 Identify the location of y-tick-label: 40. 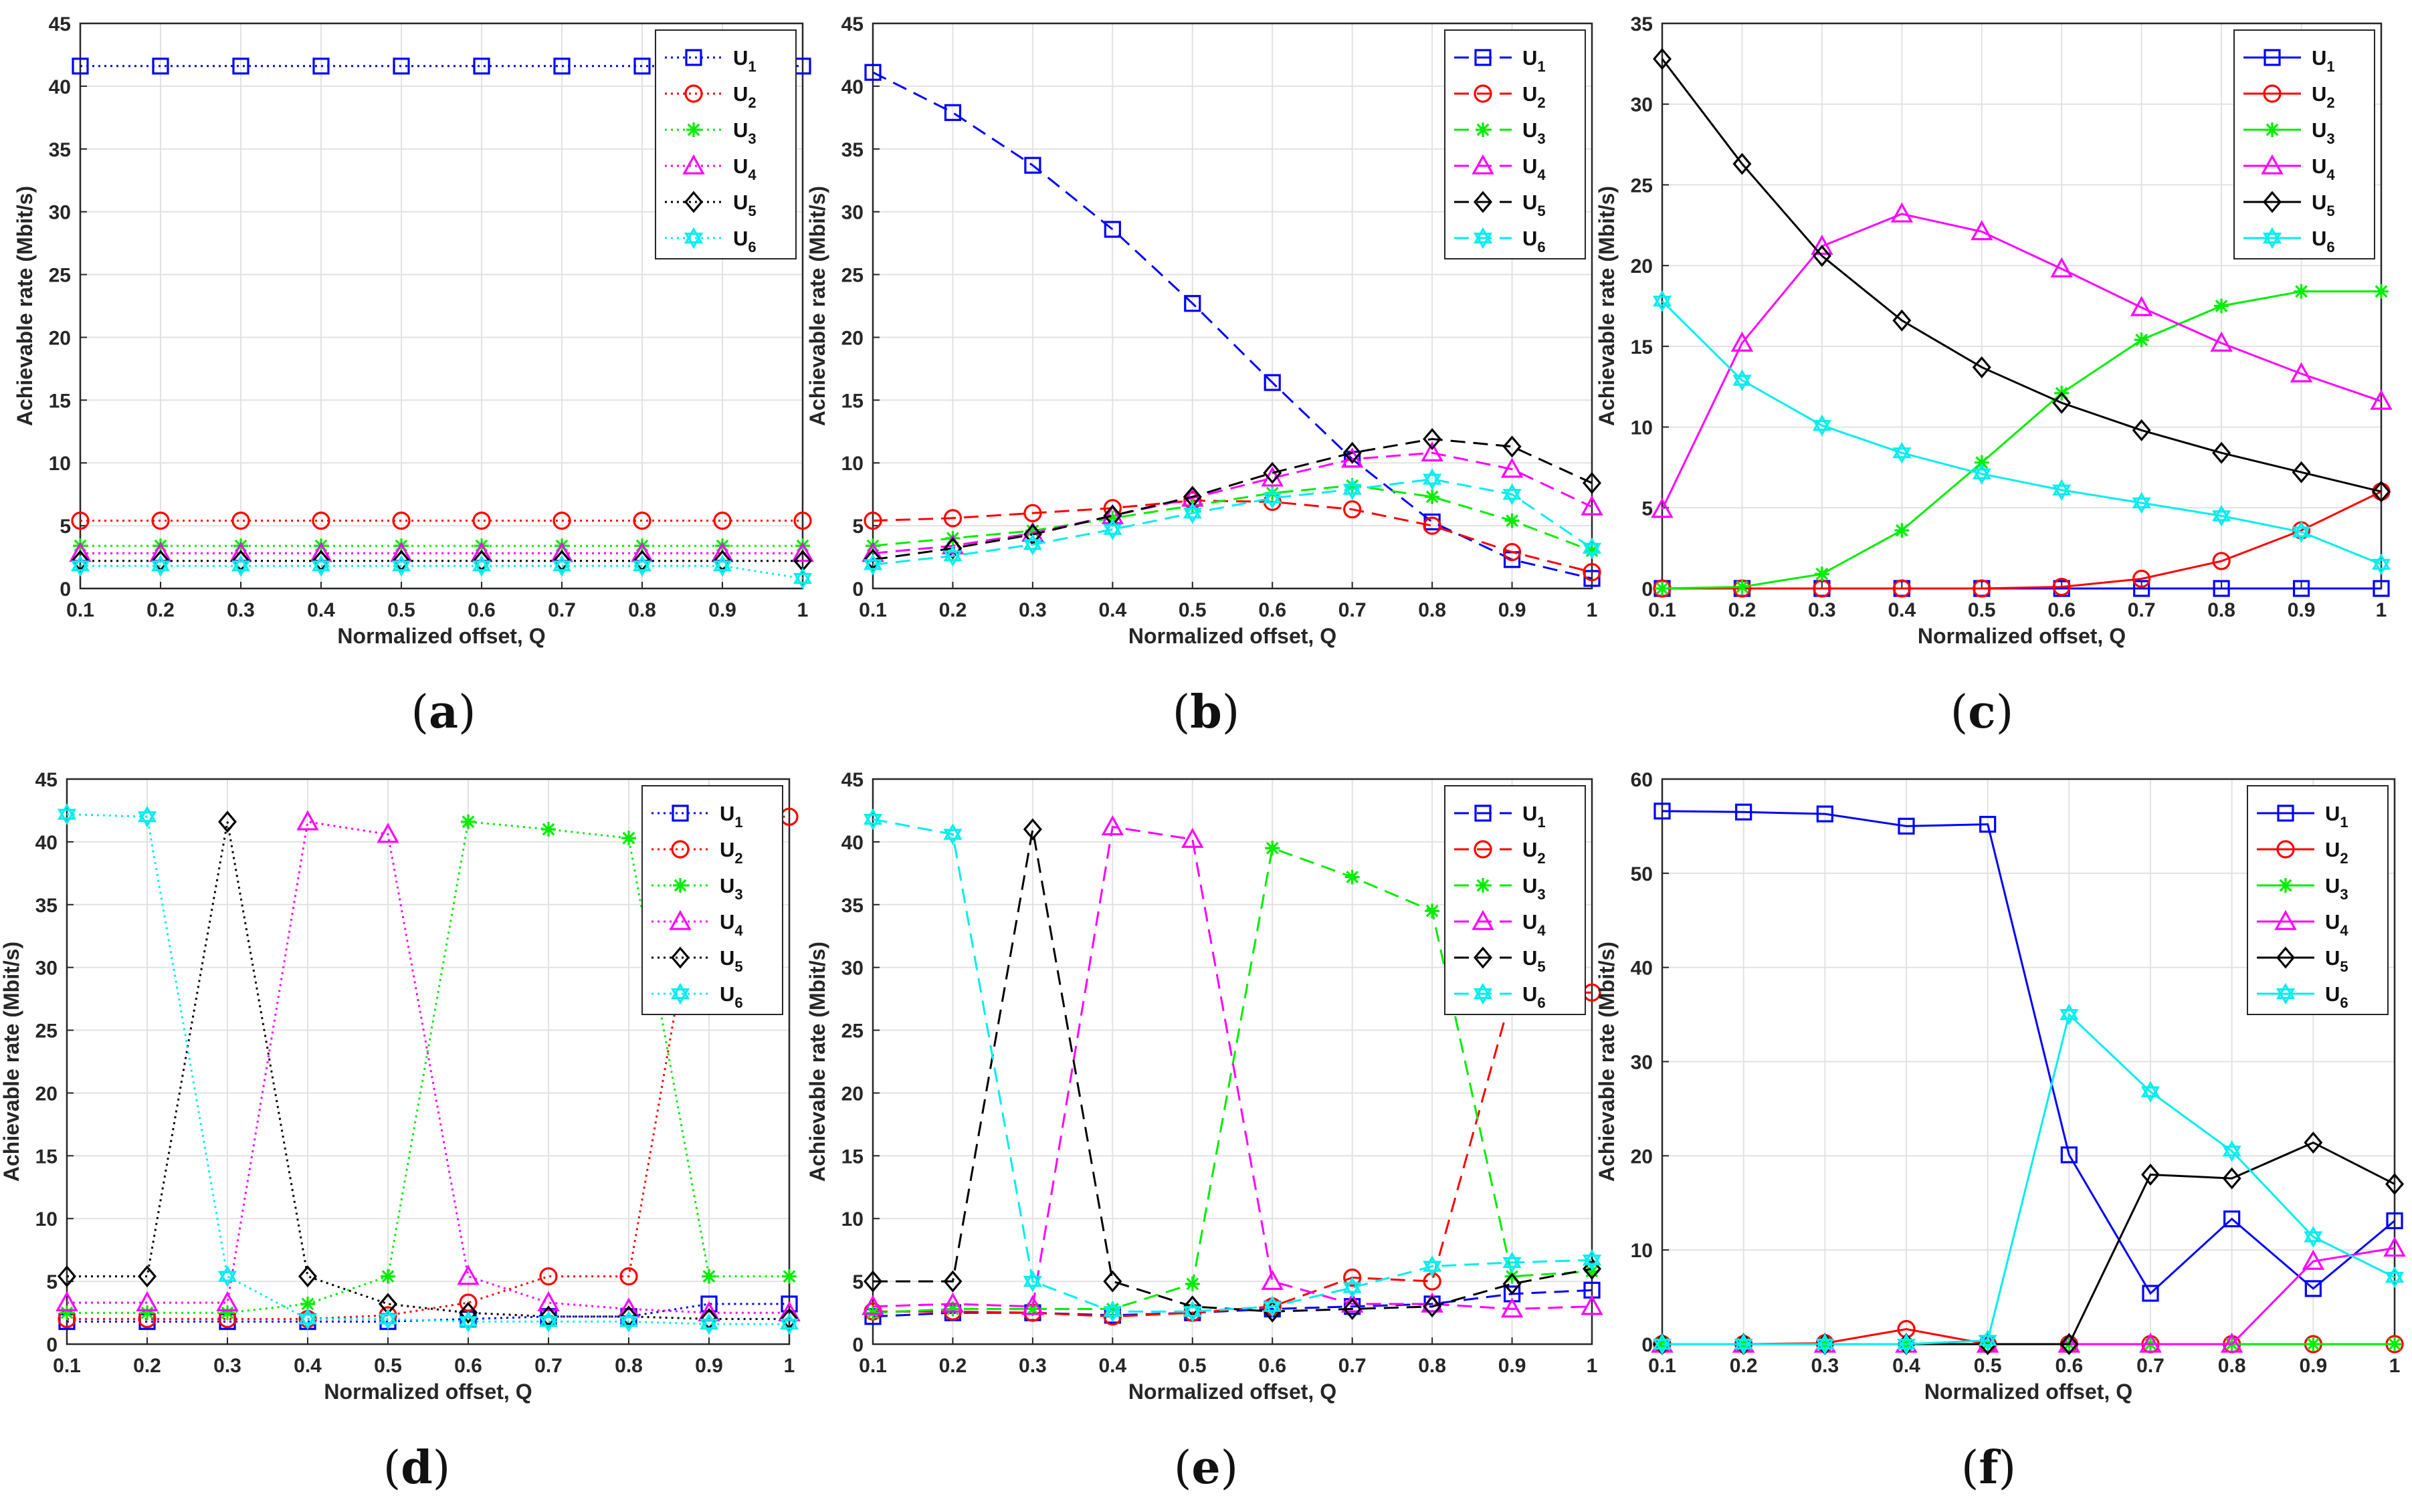
(852, 87).